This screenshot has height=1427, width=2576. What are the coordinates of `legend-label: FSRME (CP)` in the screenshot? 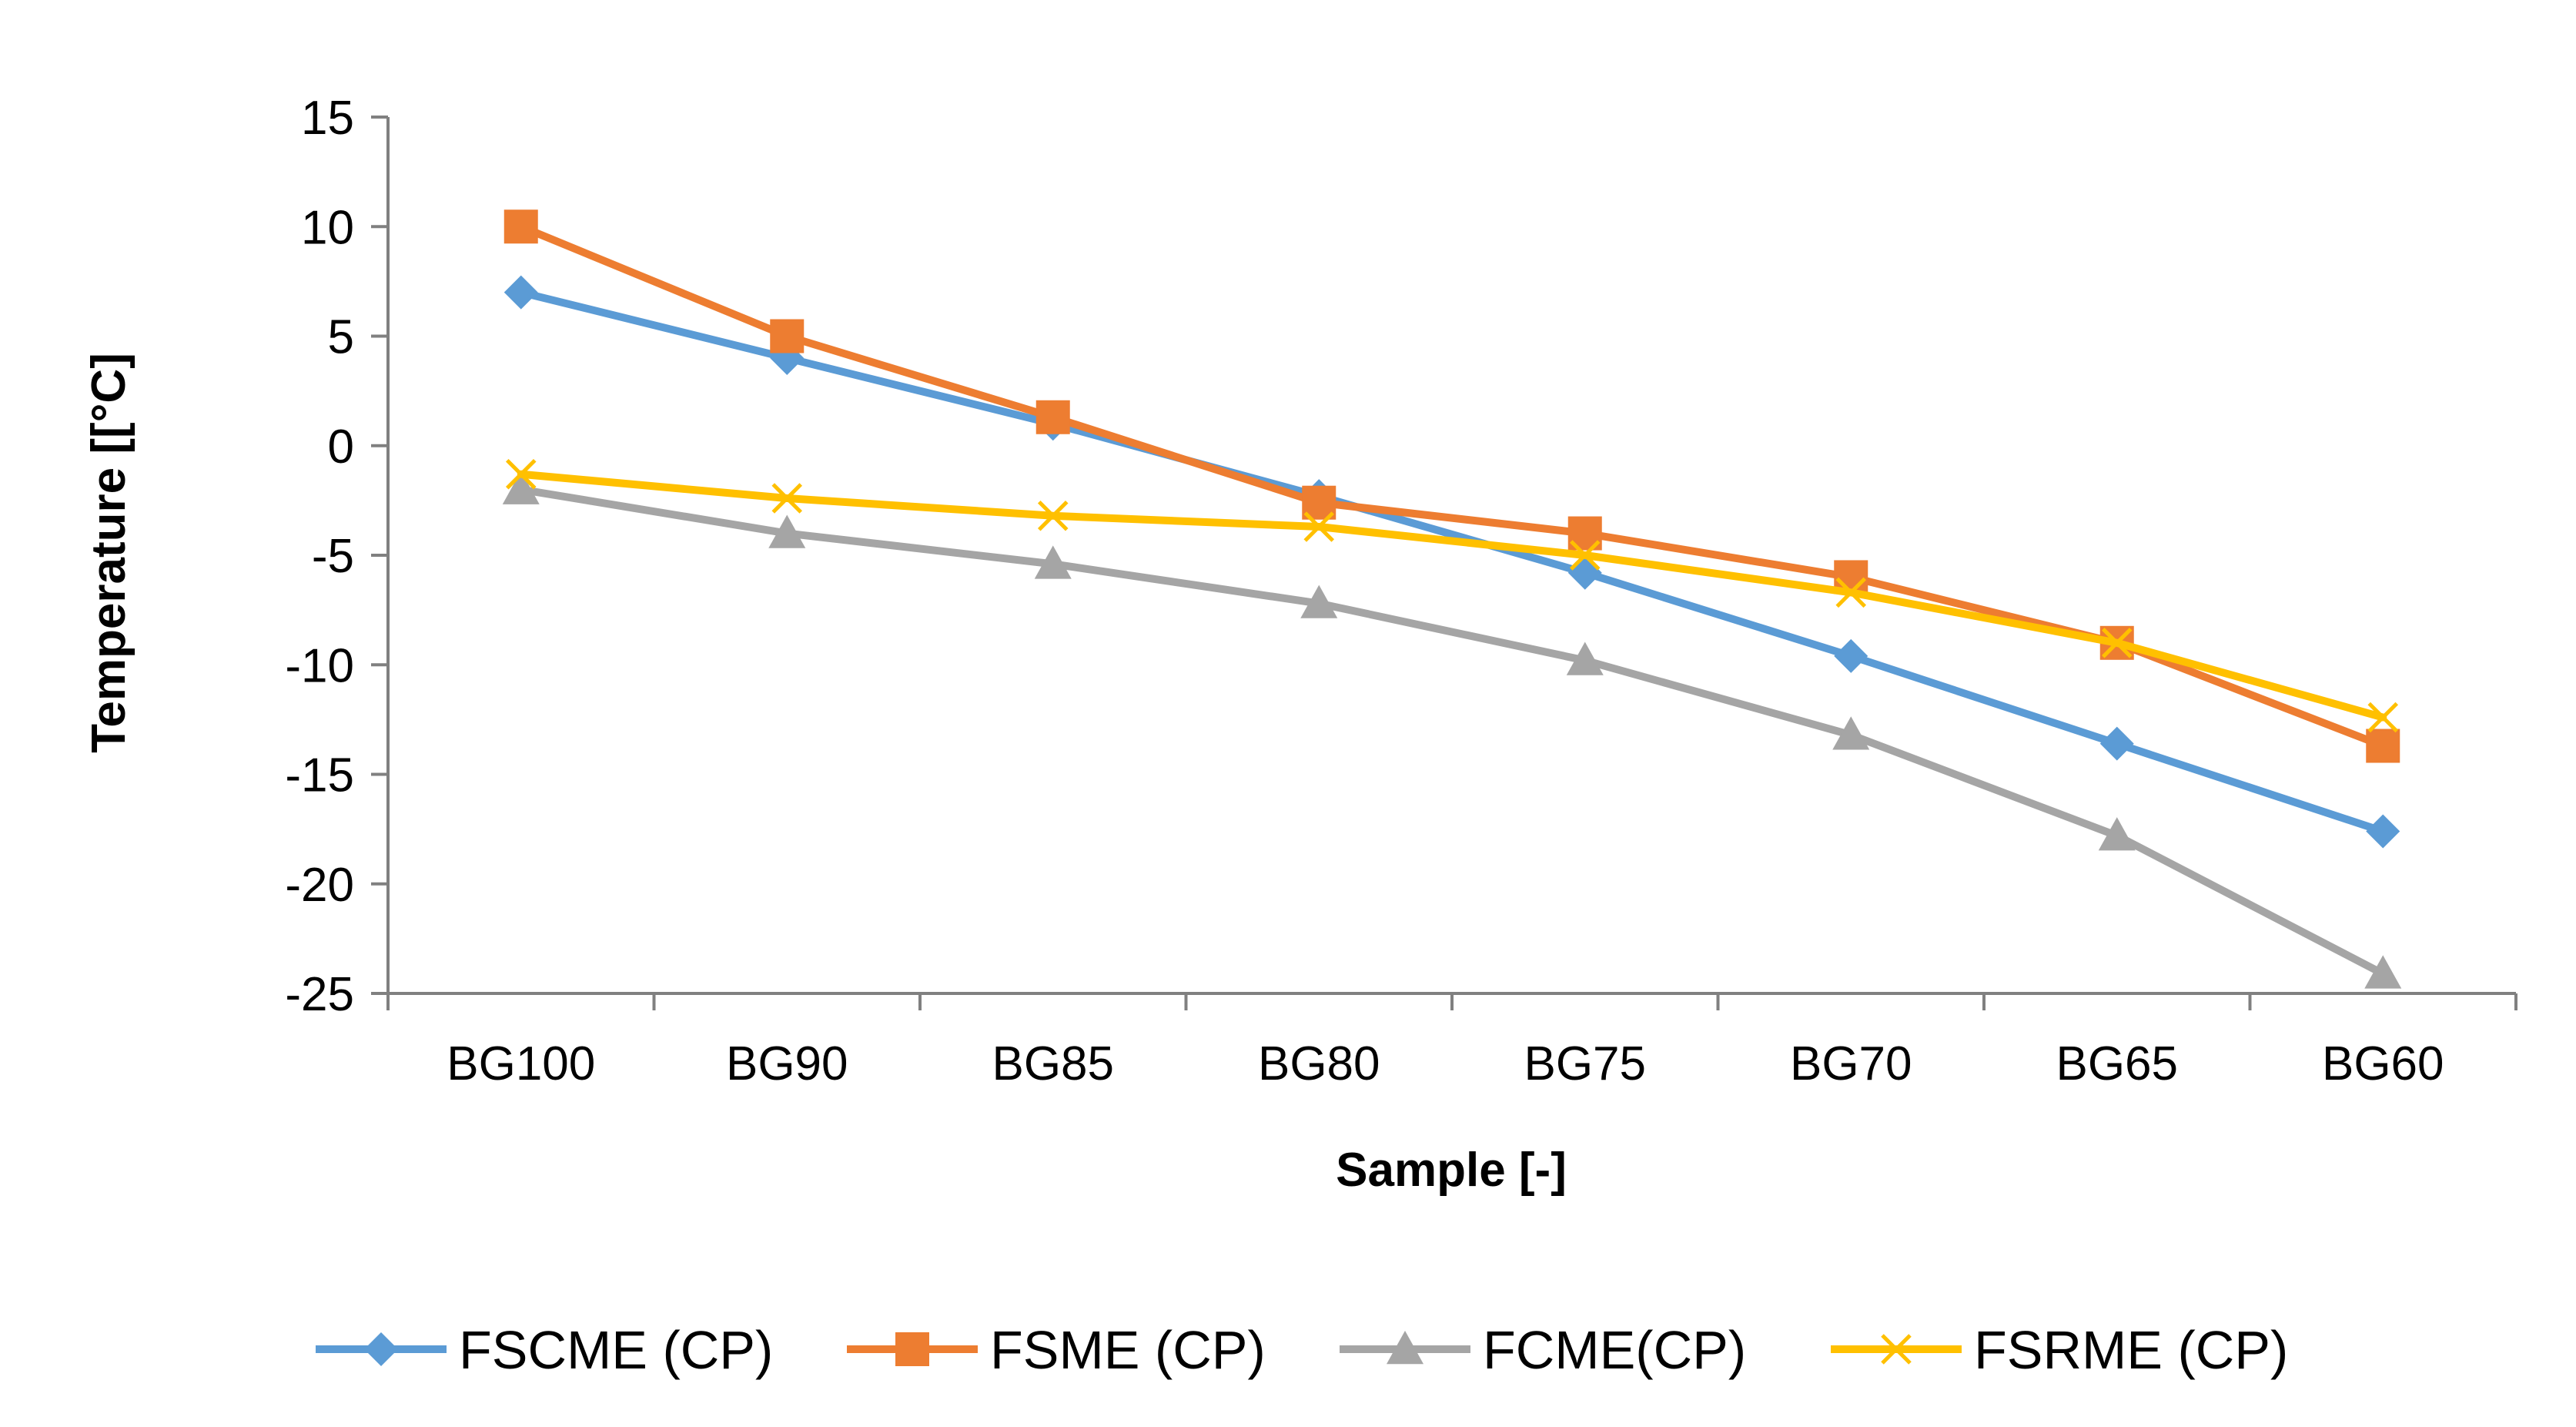 It's located at (2131, 1350).